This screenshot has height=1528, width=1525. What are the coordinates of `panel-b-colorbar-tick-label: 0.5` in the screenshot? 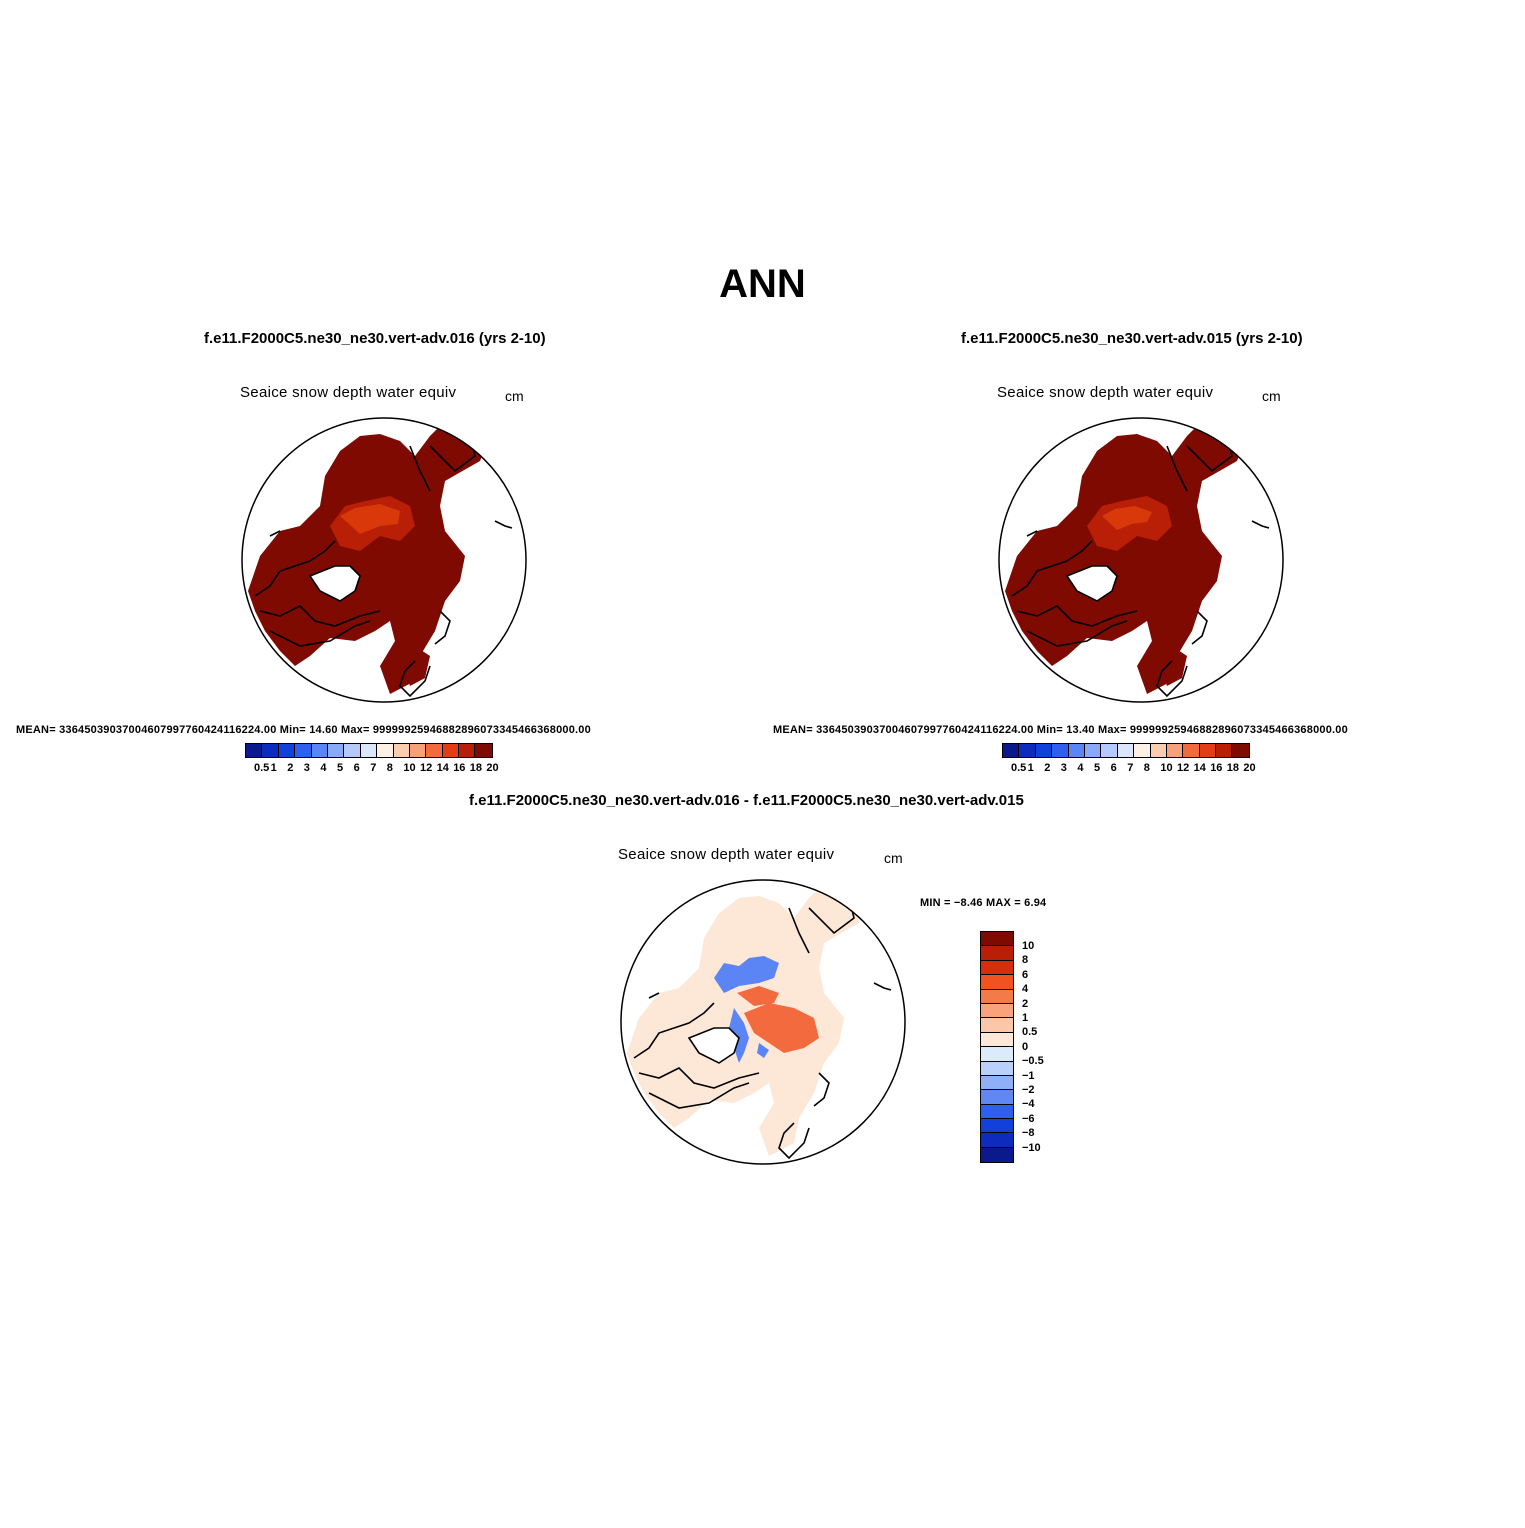 It's located at (1019, 768).